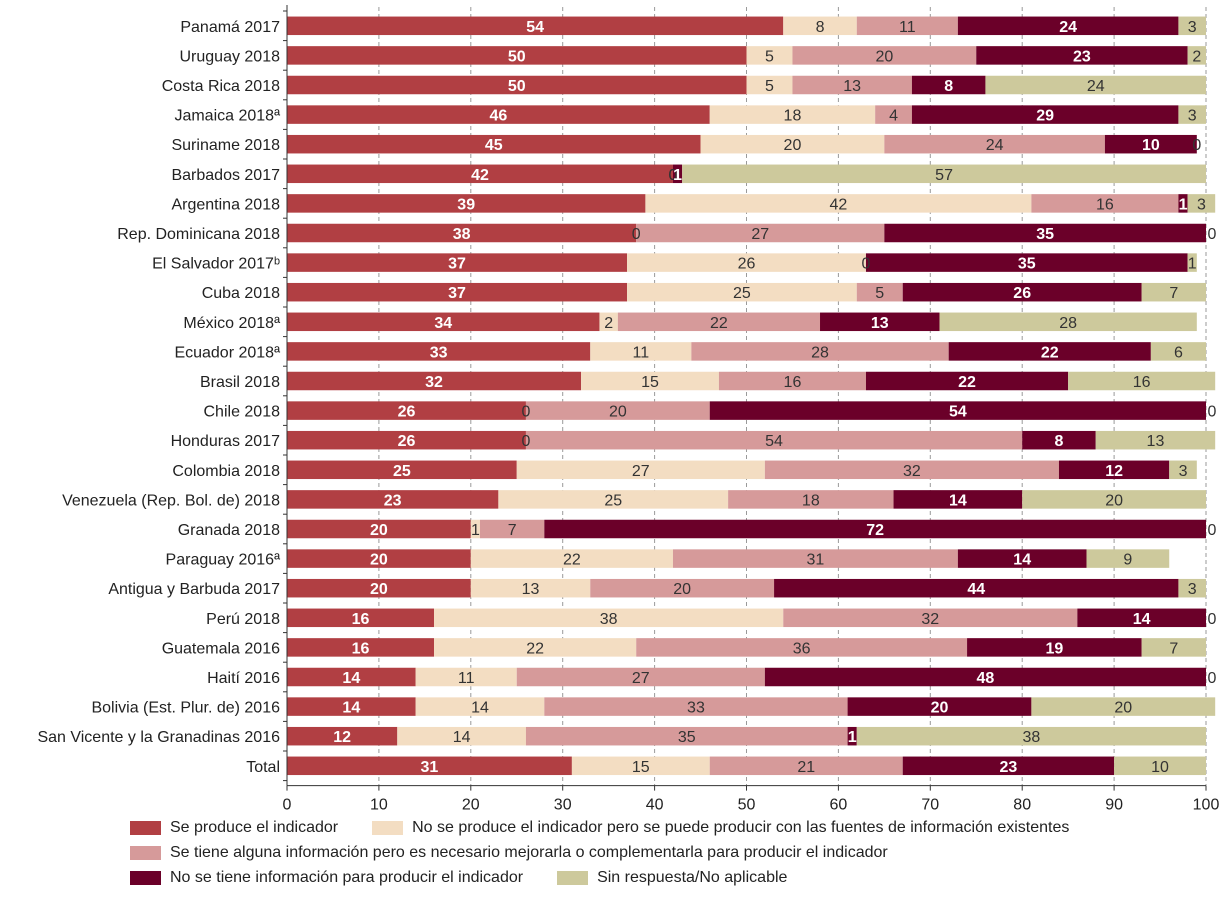  I want to click on category-label: Bolivia (Est. Plur. de) 2016, so click(185, 708).